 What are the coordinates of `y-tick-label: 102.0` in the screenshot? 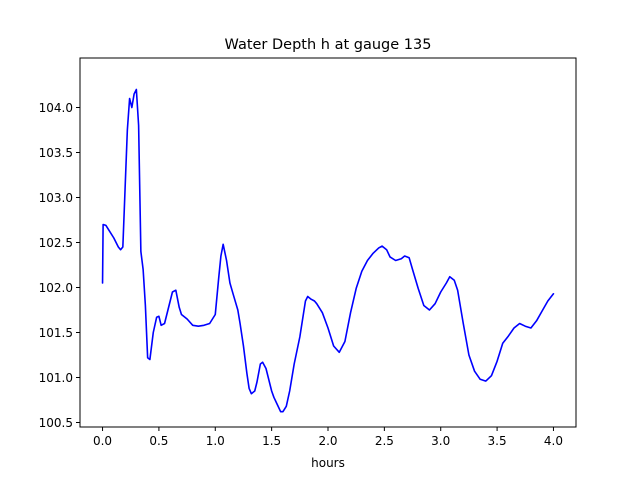 It's located at (56, 288).